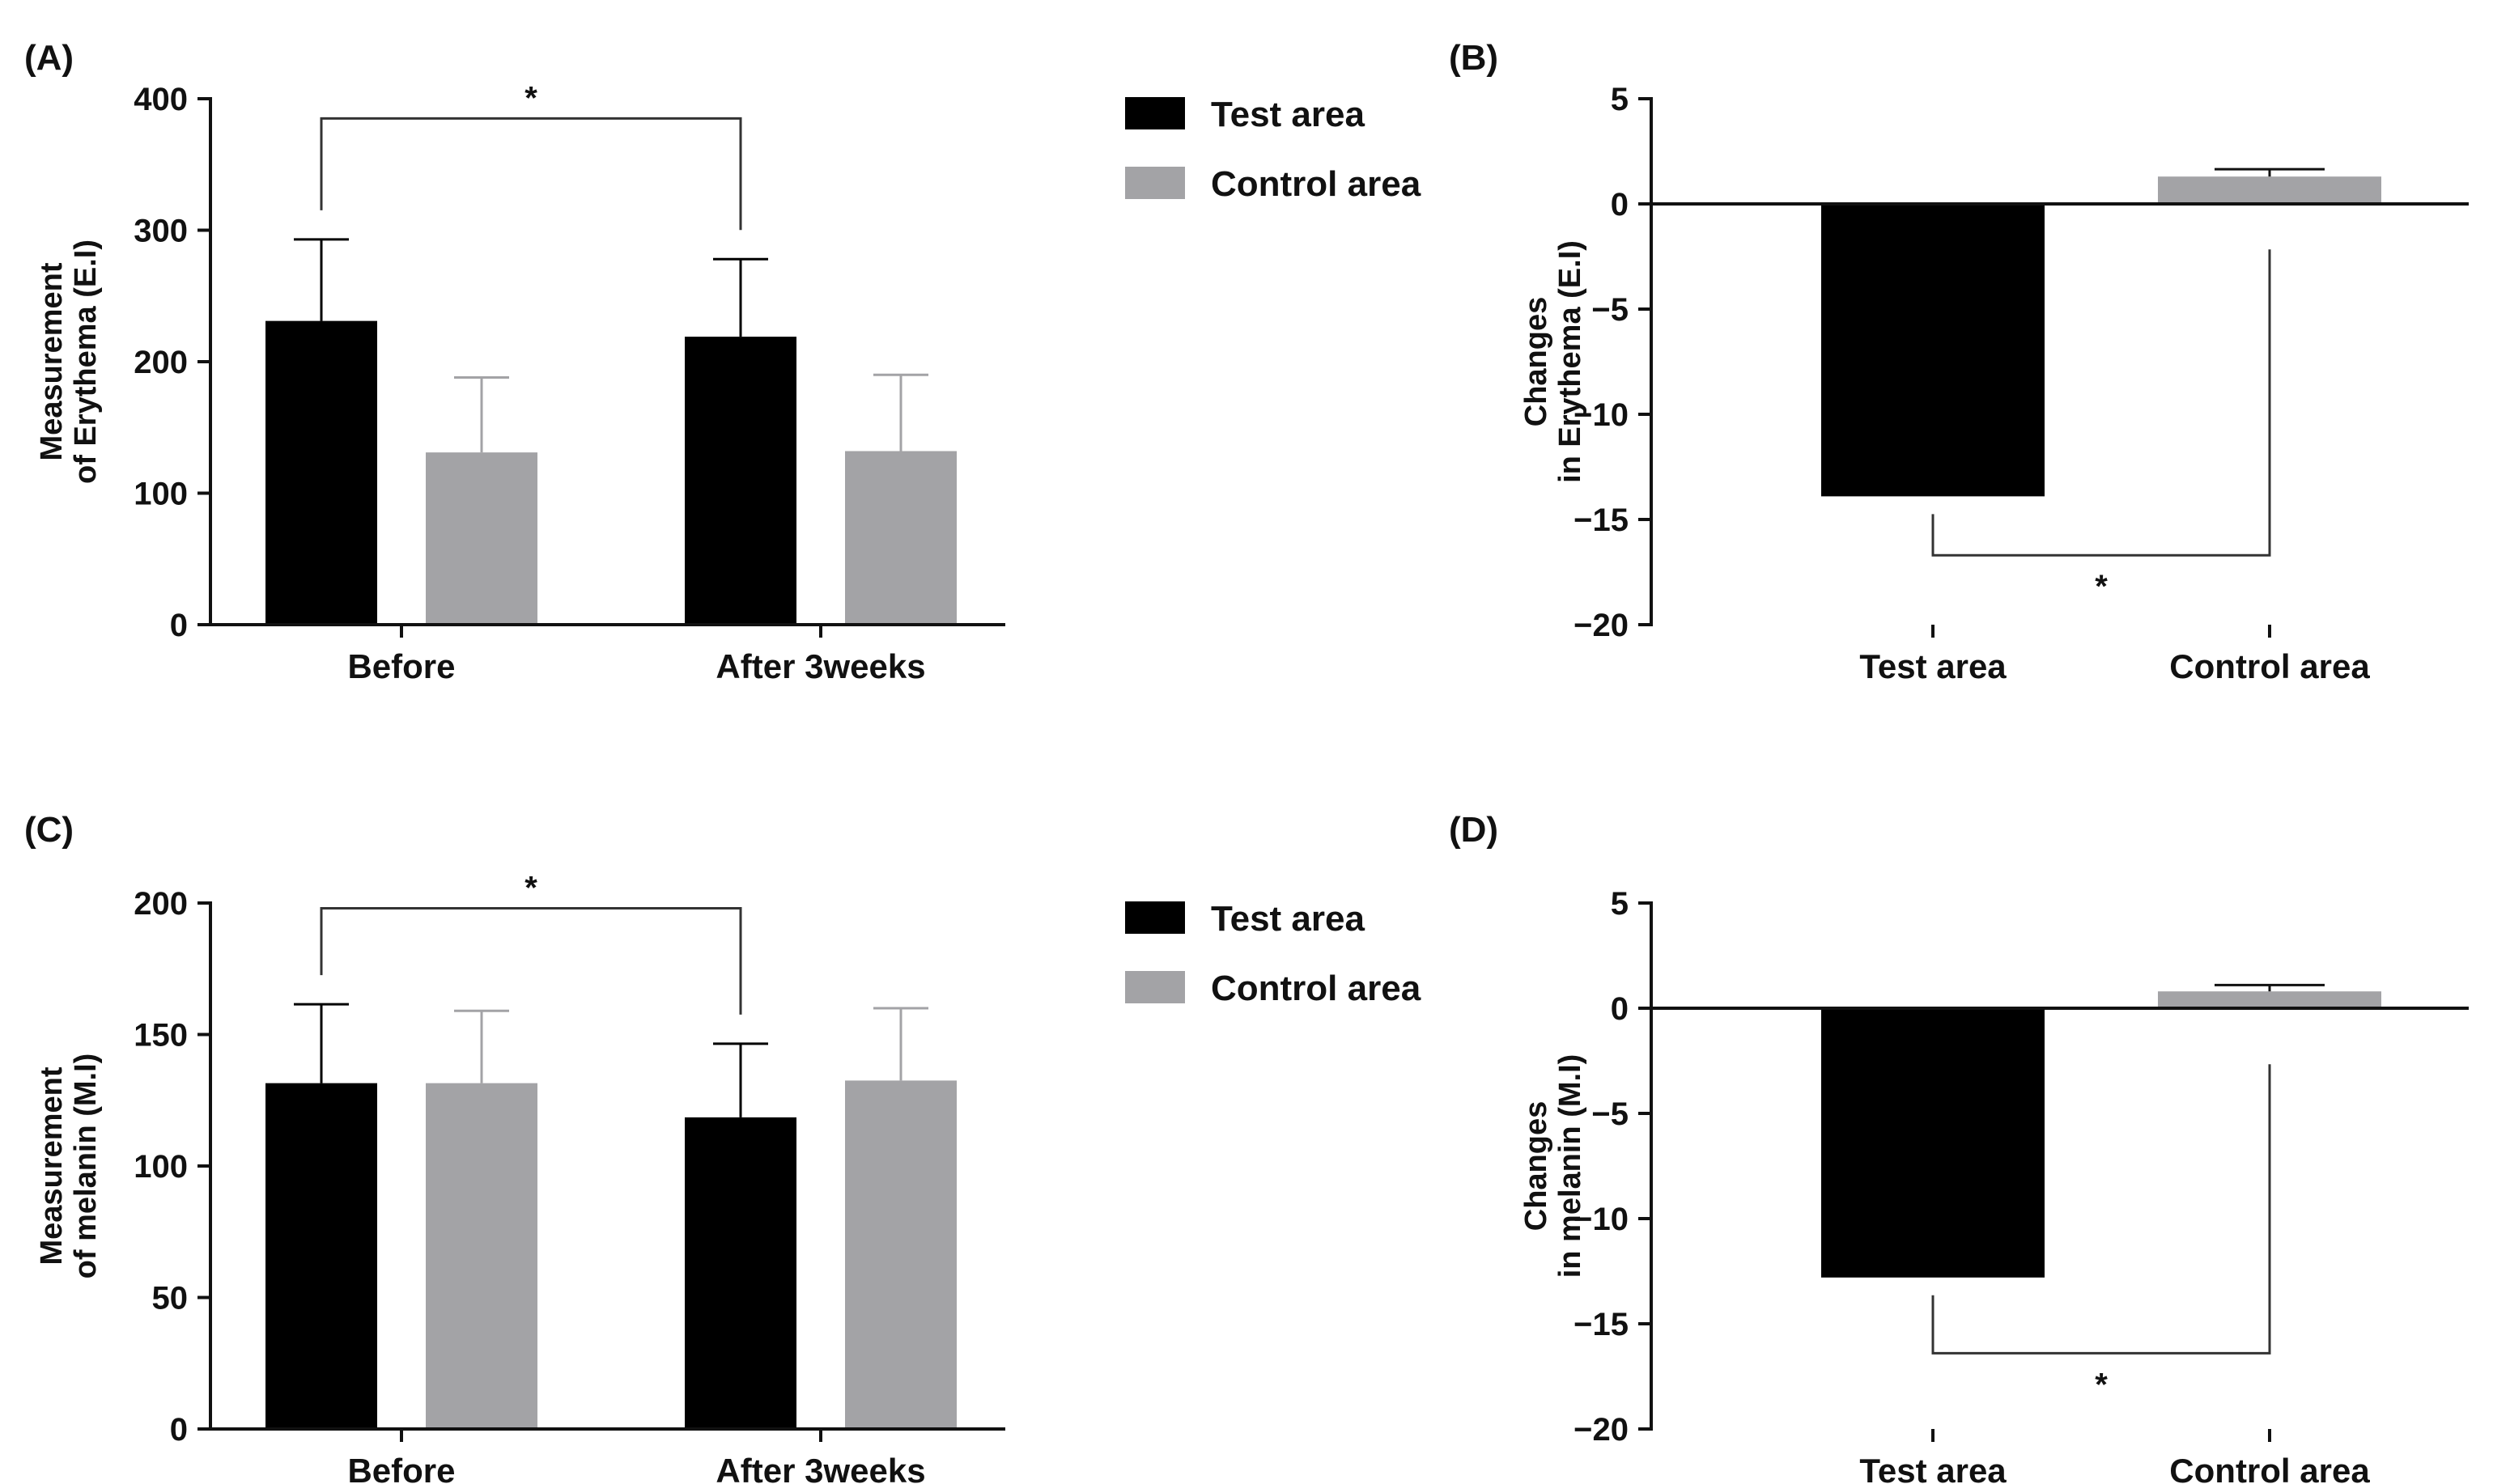  What do you see at coordinates (49, 830) in the screenshot?
I see `panel-label: (C)` at bounding box center [49, 830].